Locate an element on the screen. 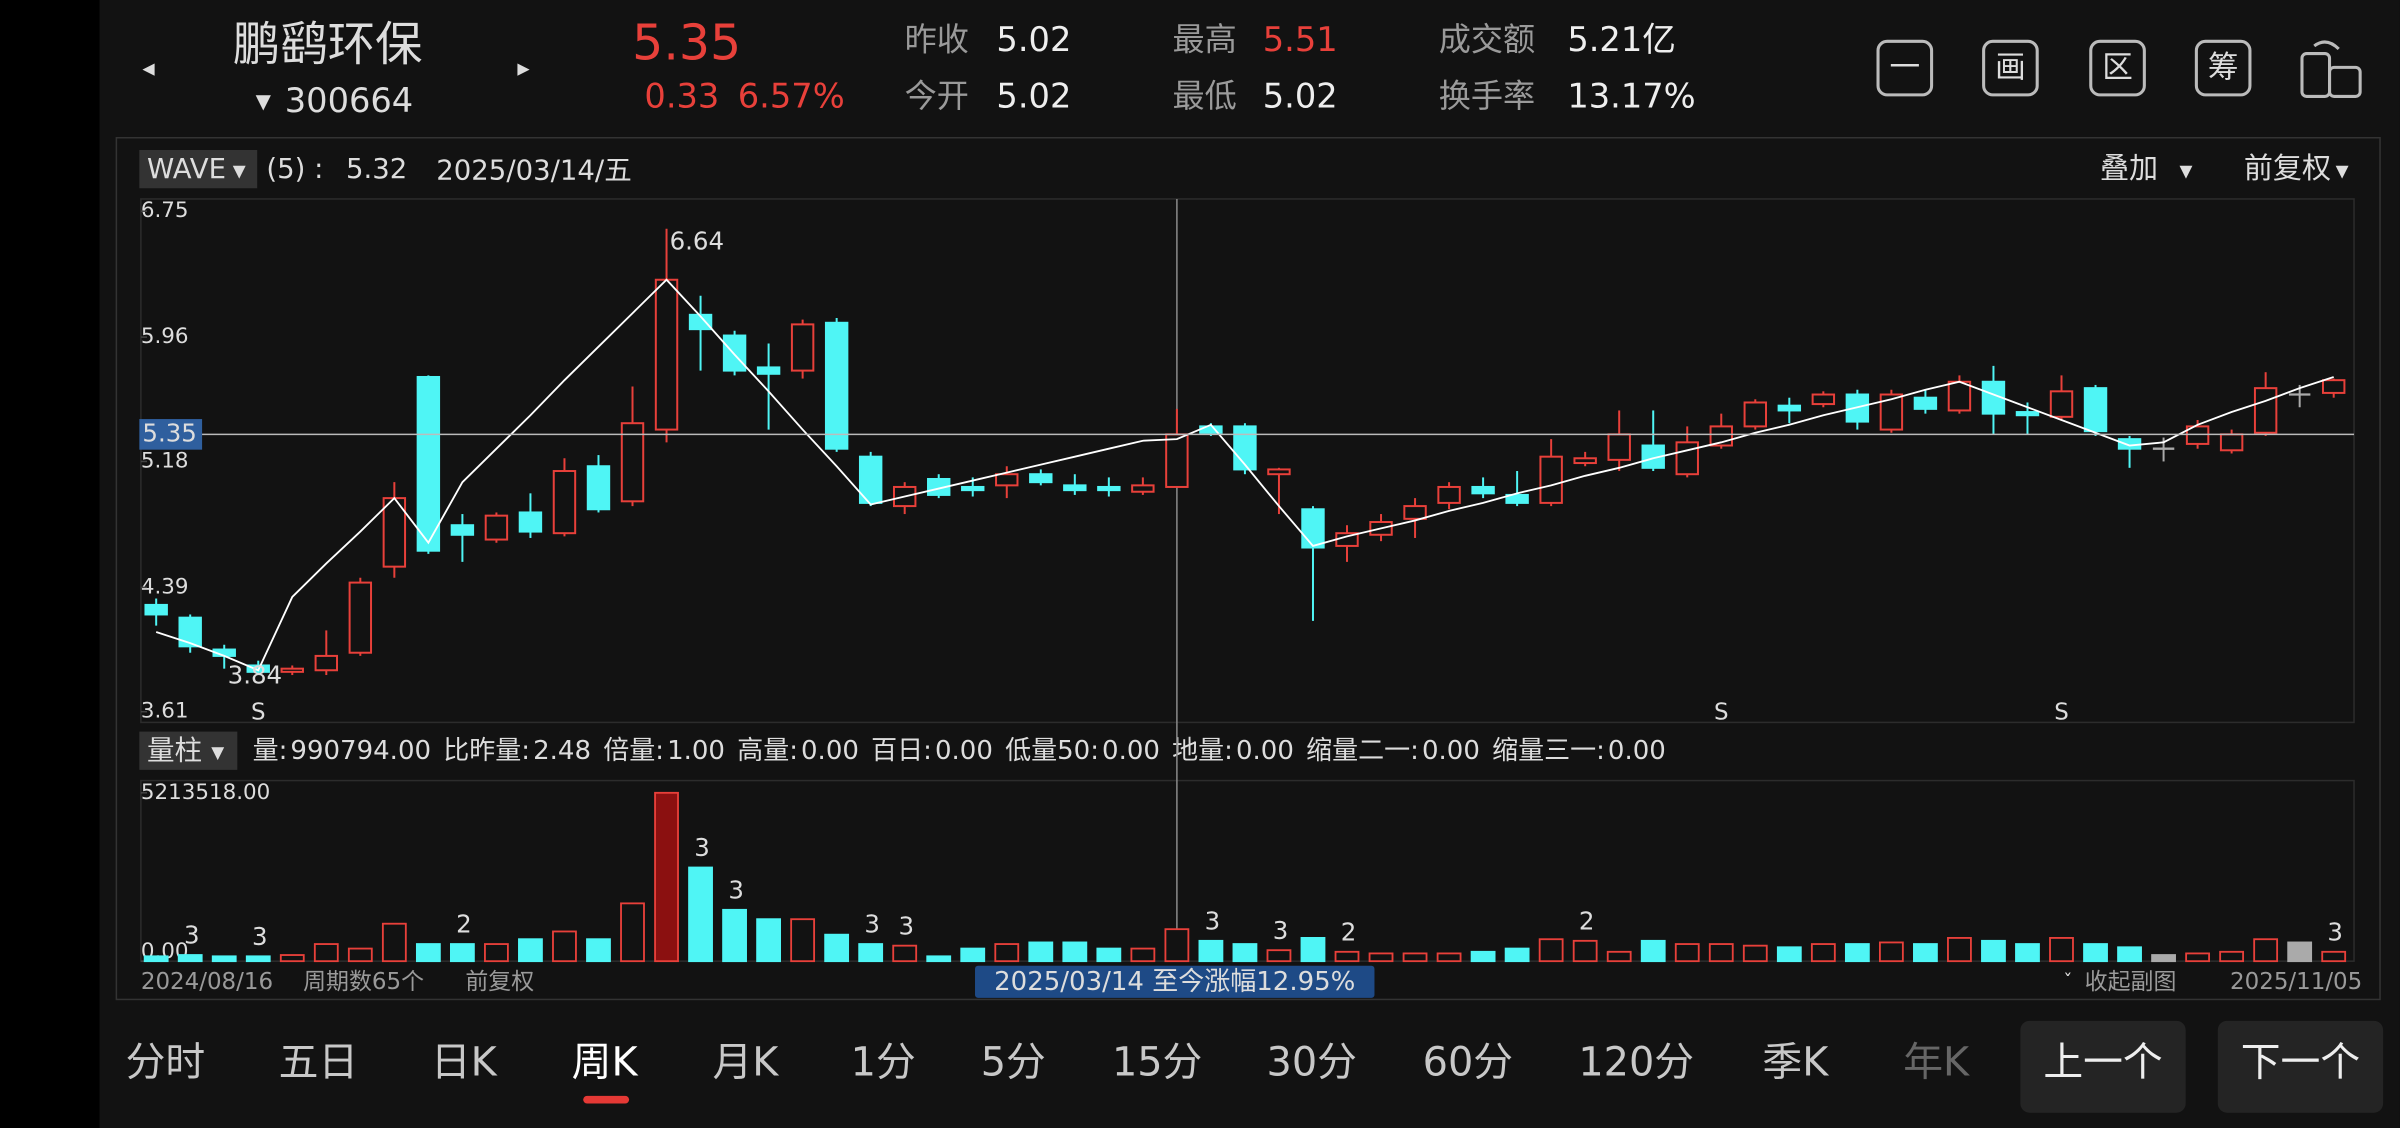 This screenshot has width=2400, height=1128. signal: S is located at coordinates (2061, 713).